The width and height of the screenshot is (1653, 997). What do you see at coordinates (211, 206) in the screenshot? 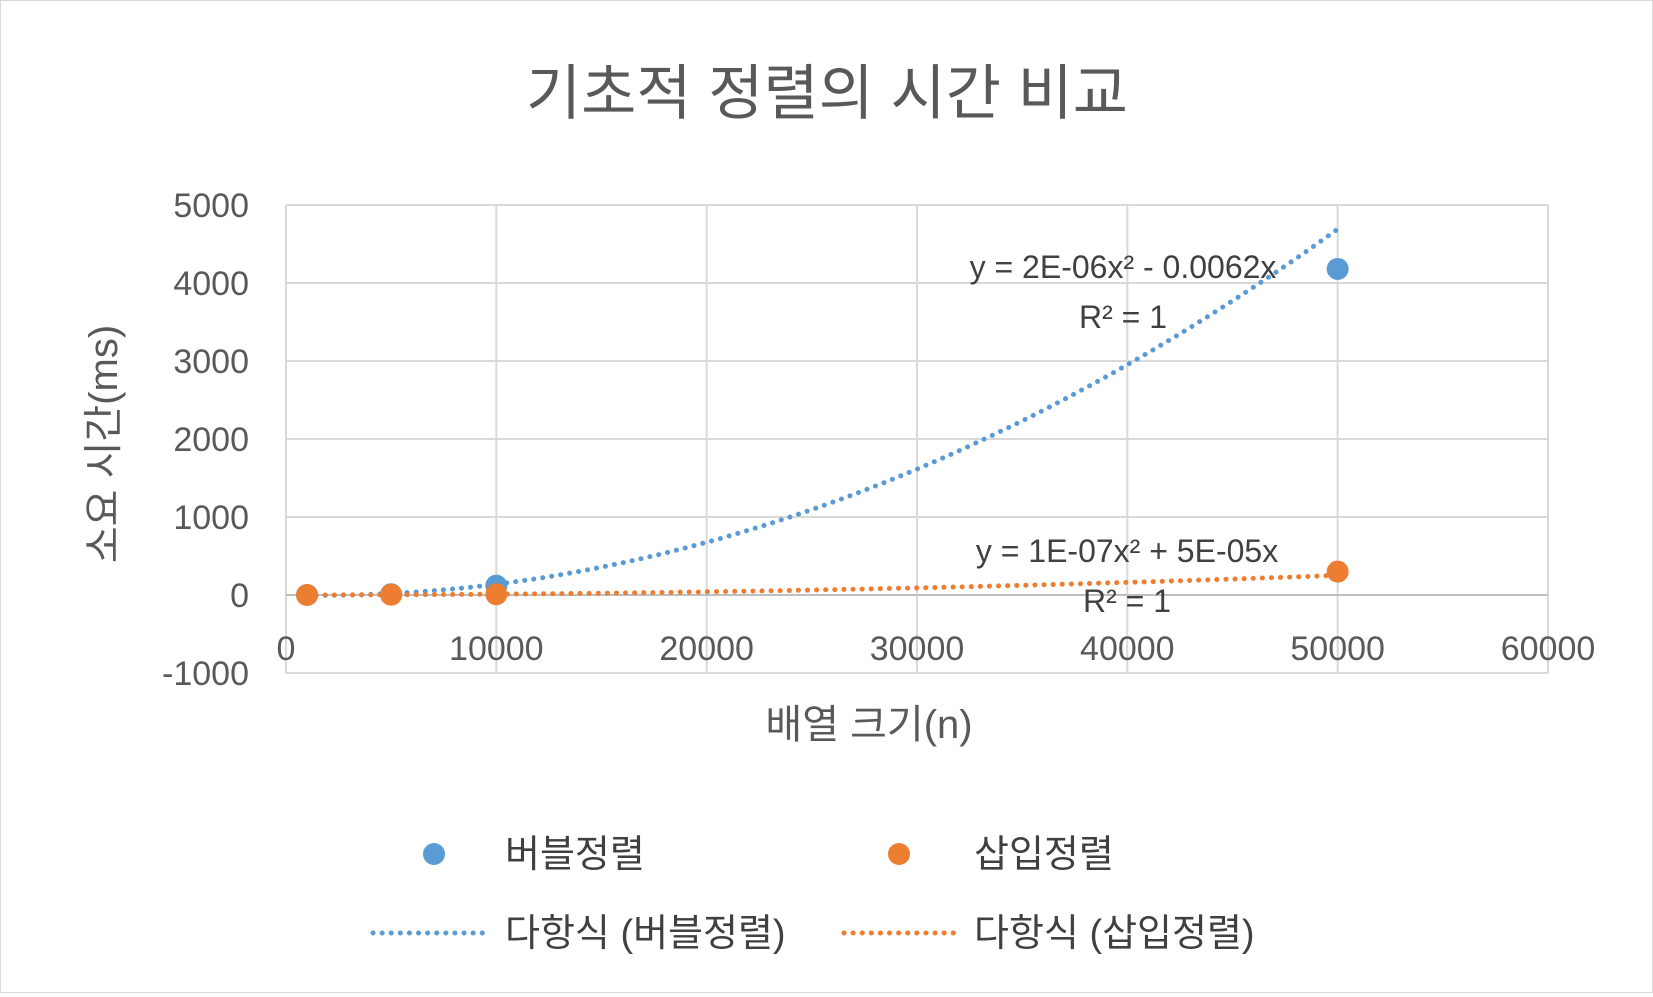
I see `y-tick-label: 5000` at bounding box center [211, 206].